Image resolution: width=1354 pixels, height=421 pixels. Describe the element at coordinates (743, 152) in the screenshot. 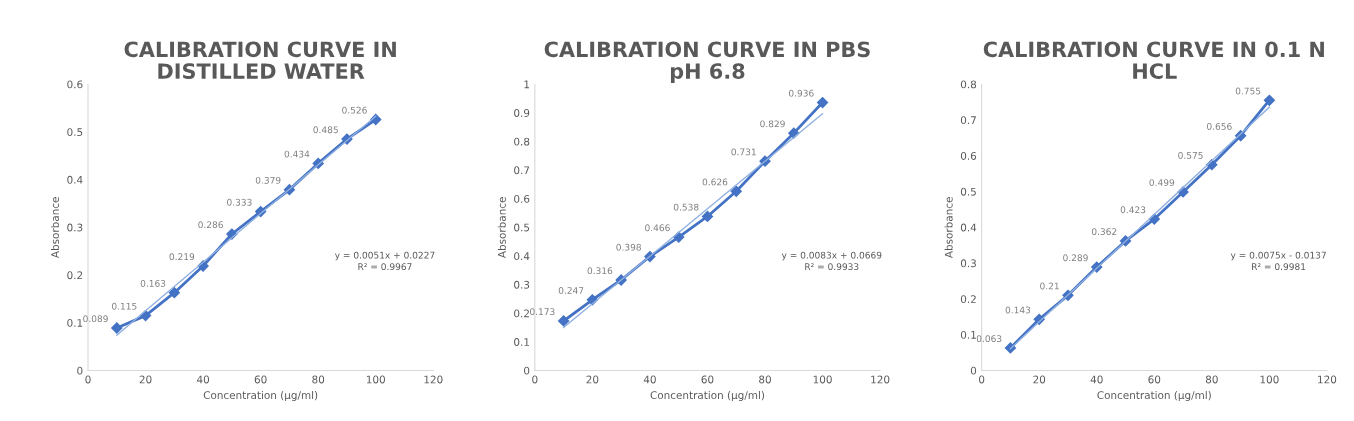

I see `data-label: 0.731` at that location.